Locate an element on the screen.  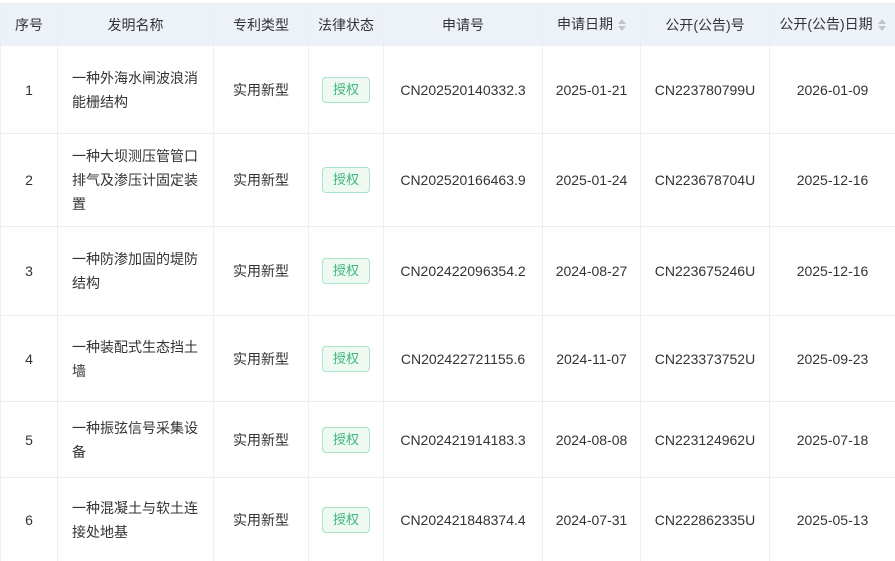
cell-app_date: 2025-01-24 is located at coordinates (591, 180).